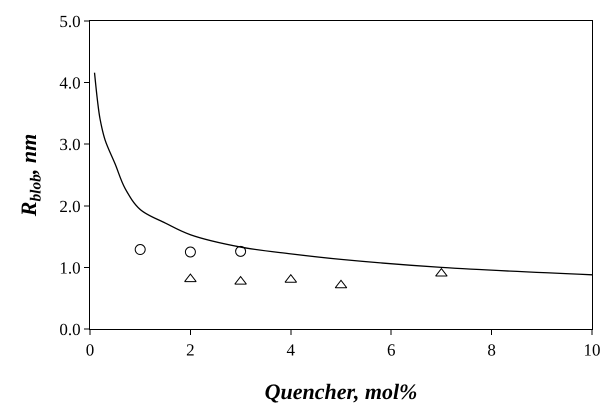 This screenshot has height=404, width=613. I want to click on y-tick-label: 2.0, so click(70, 206).